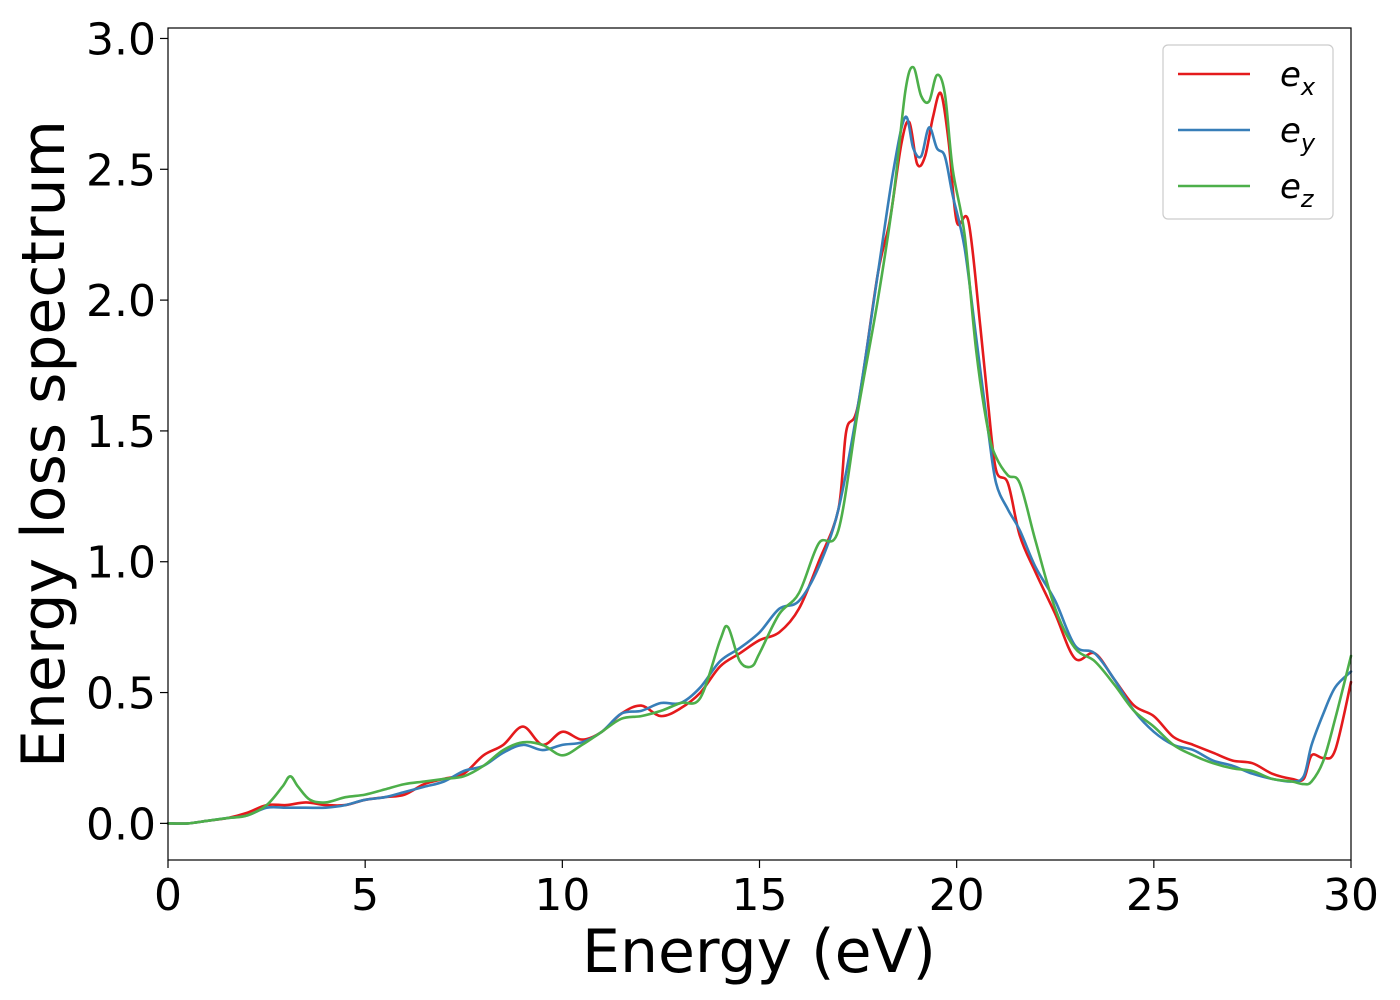 This screenshot has height=1000, width=1400. What do you see at coordinates (121, 301) in the screenshot?
I see `y-tick-label: 2.0` at bounding box center [121, 301].